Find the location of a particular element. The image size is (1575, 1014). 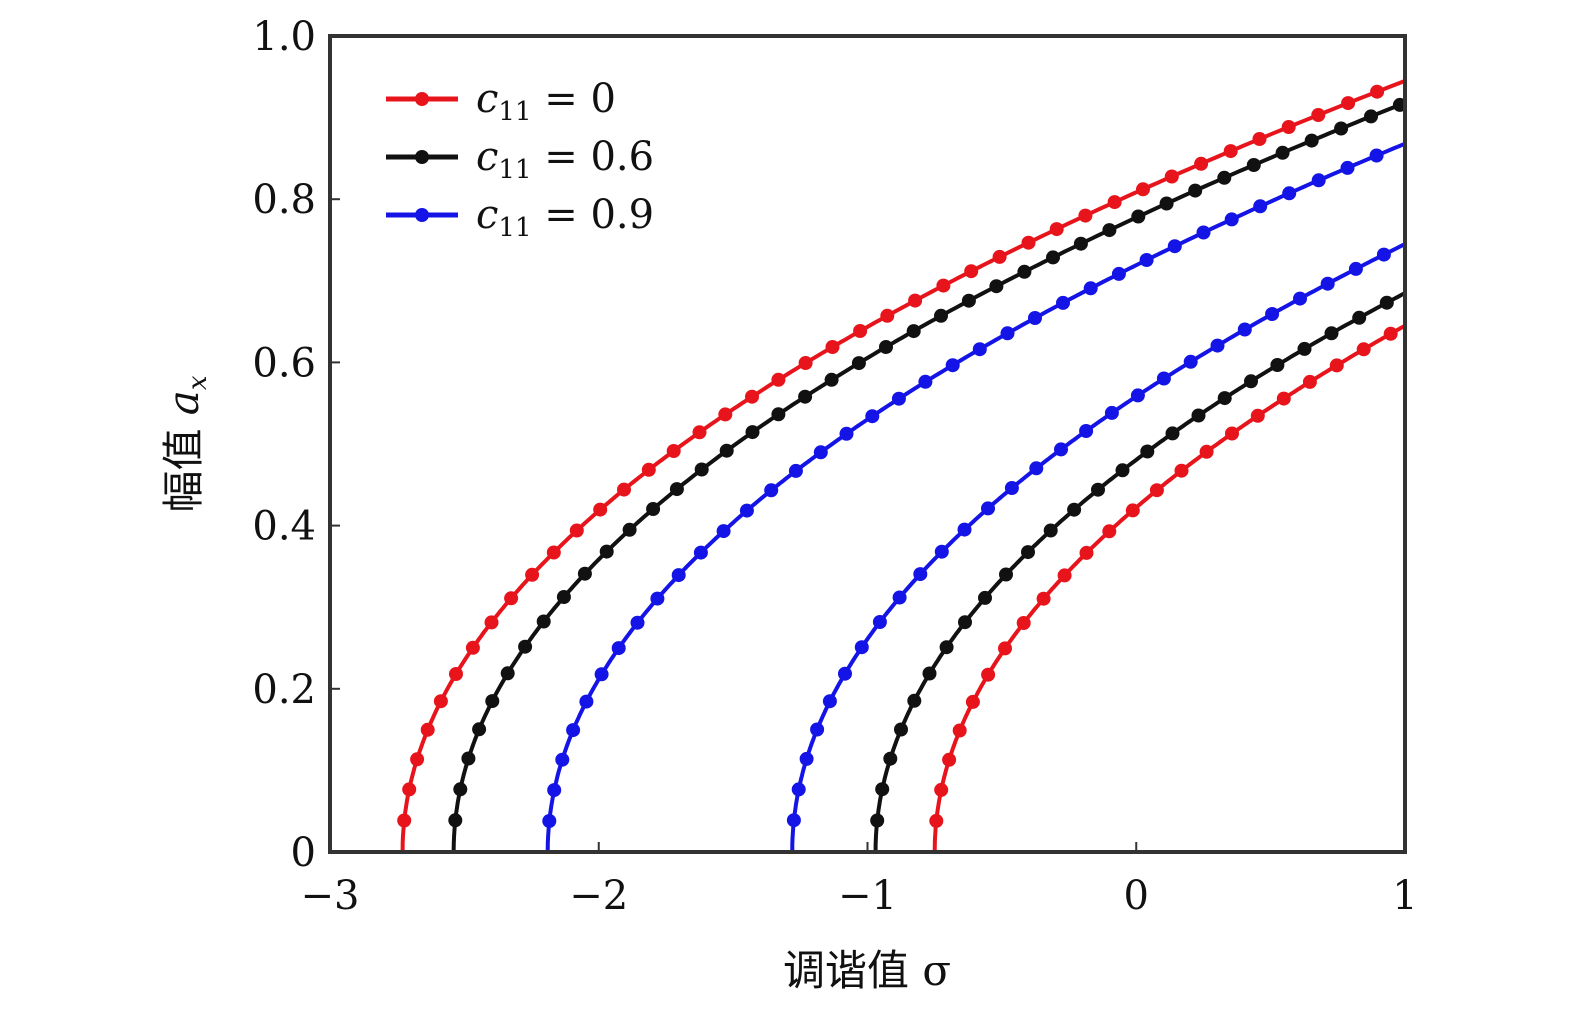

y-tick-label: 0.4 is located at coordinates (284, 527).